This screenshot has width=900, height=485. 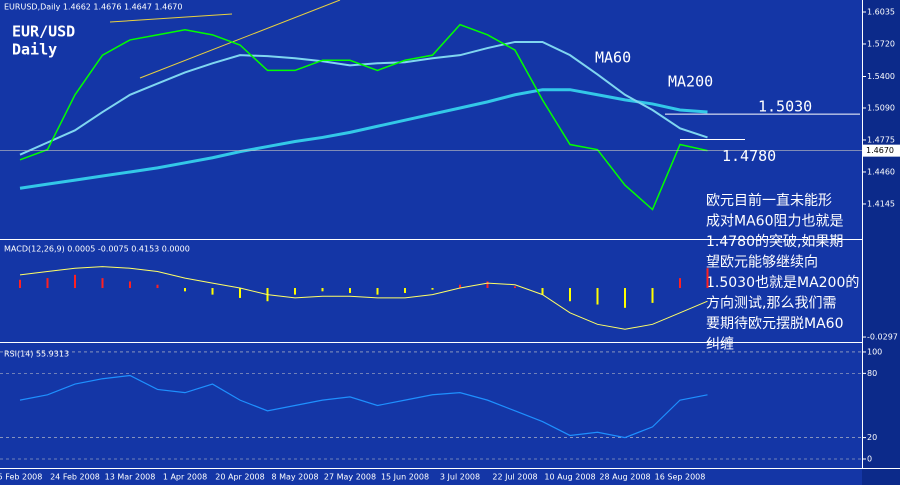 What do you see at coordinates (294, 477) in the screenshot?
I see `x-tick-label: 8 May 2008` at bounding box center [294, 477].